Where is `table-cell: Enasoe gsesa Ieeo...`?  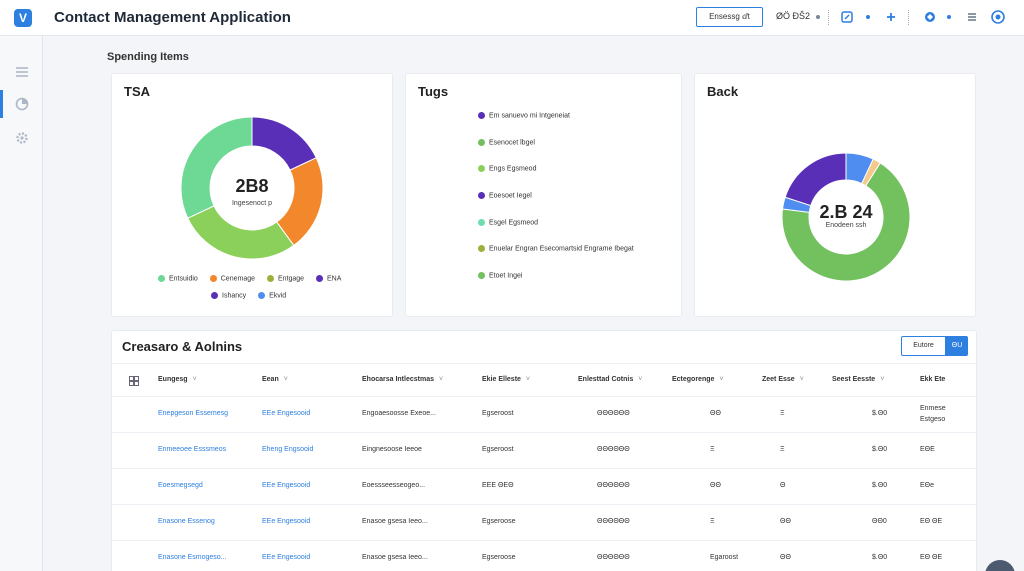
table-cell: Enasoe gsesa Ieeo... is located at coordinates (395, 557).